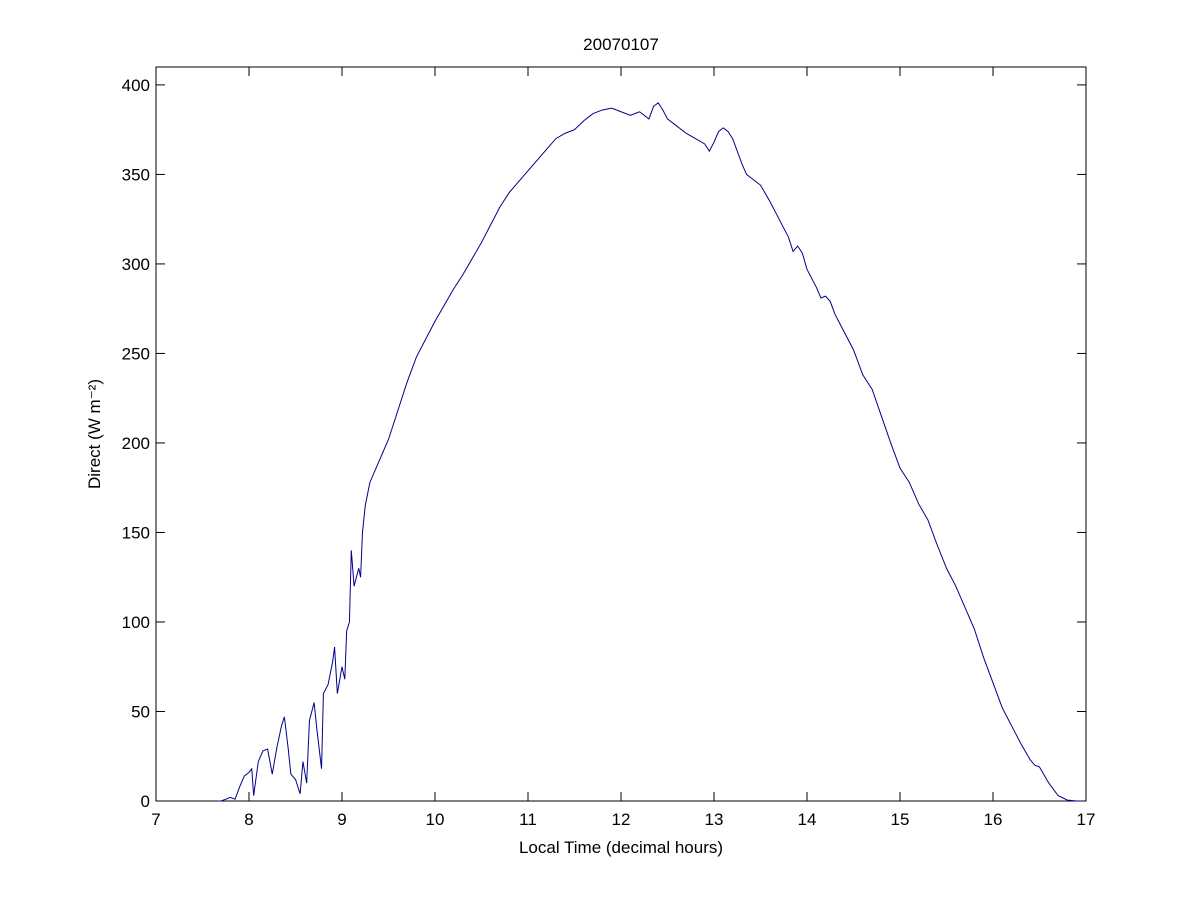 The width and height of the screenshot is (1200, 900). What do you see at coordinates (136, 532) in the screenshot?
I see `y-tick-label: 150` at bounding box center [136, 532].